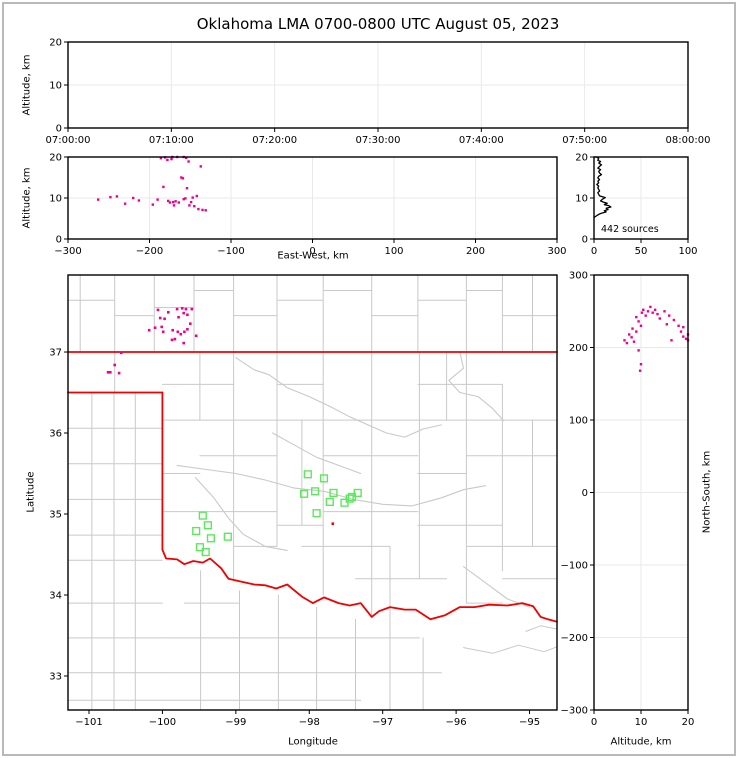 The image size is (738, 758). I want to click on y-tick-label: −100, so click(574, 566).